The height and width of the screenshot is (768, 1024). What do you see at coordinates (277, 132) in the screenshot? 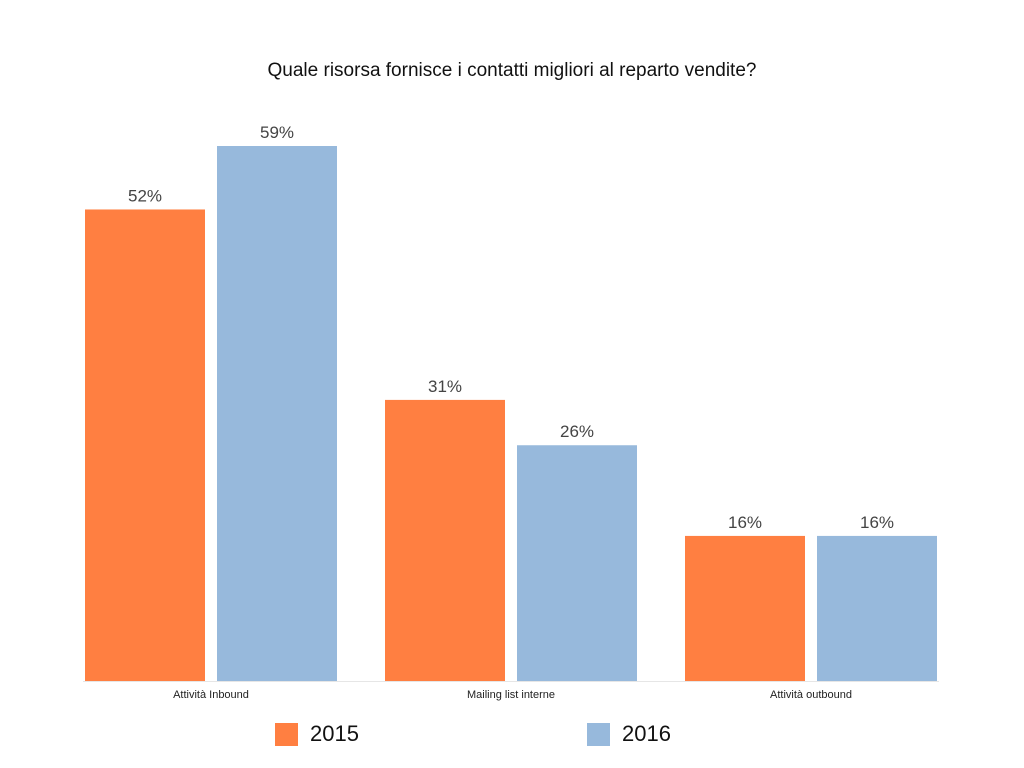
I see `data-label-attivita-inbound-2016: 59%` at bounding box center [277, 132].